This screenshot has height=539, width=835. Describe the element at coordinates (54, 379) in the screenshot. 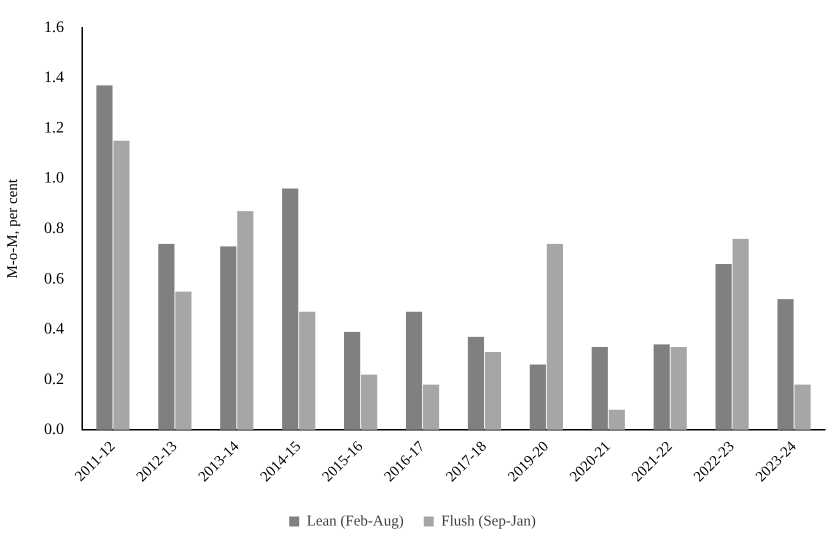

I see `y-tick-label: 0.2` at that location.